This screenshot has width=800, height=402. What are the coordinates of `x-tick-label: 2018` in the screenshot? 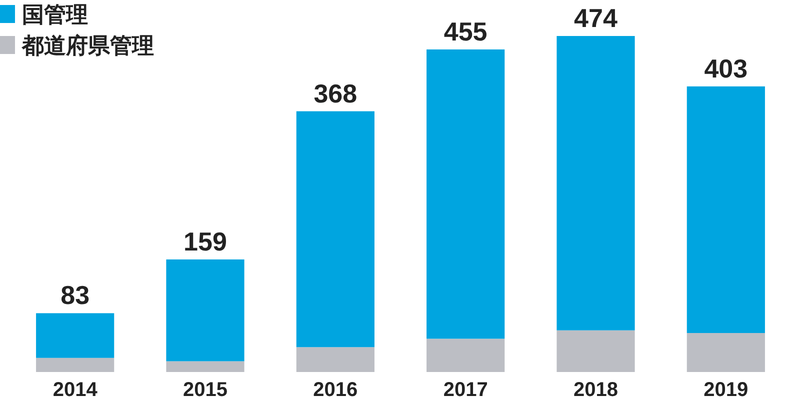 It's located at (596, 390).